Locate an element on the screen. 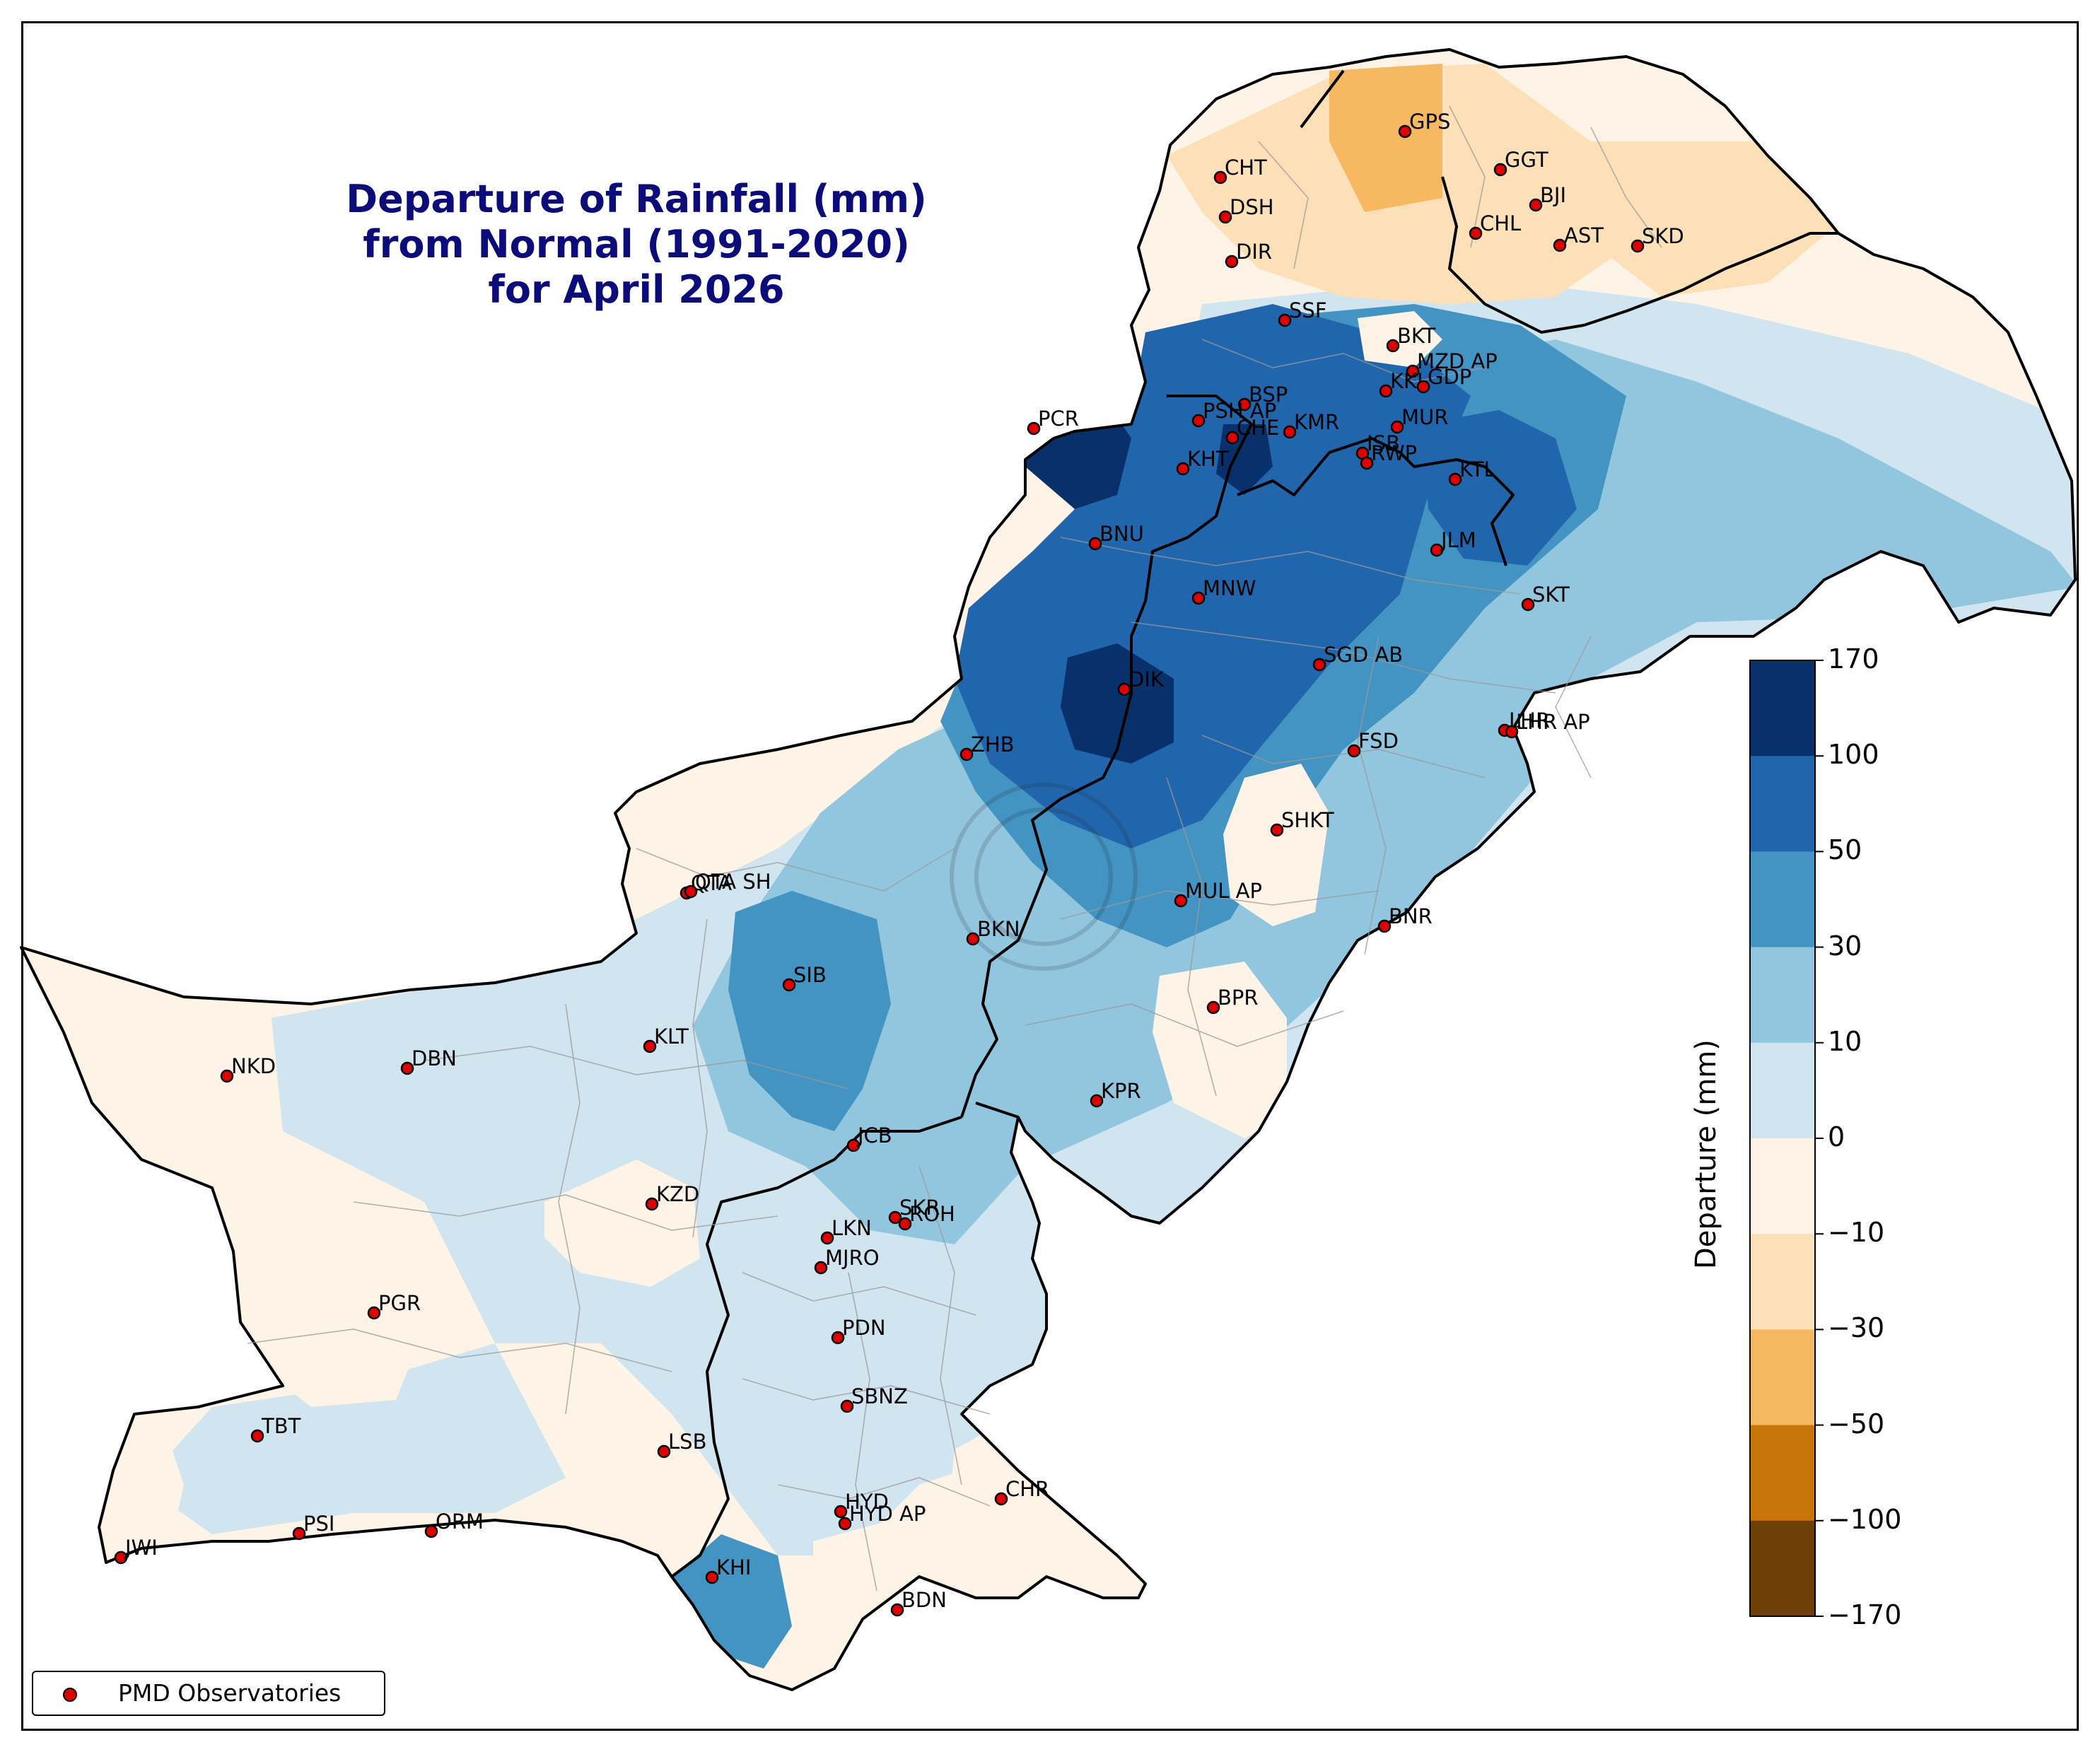 This screenshot has height=1752, width=2100. title-line-2: from Normal (1991-2020) is located at coordinates (636, 244).